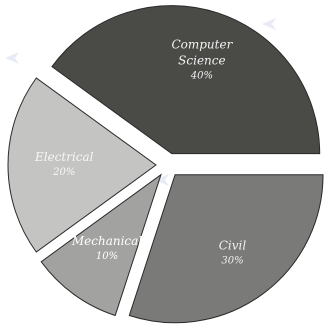 The width and height of the screenshot is (334, 333). I want to click on slice-label-electrical: Electrical, so click(64, 157).